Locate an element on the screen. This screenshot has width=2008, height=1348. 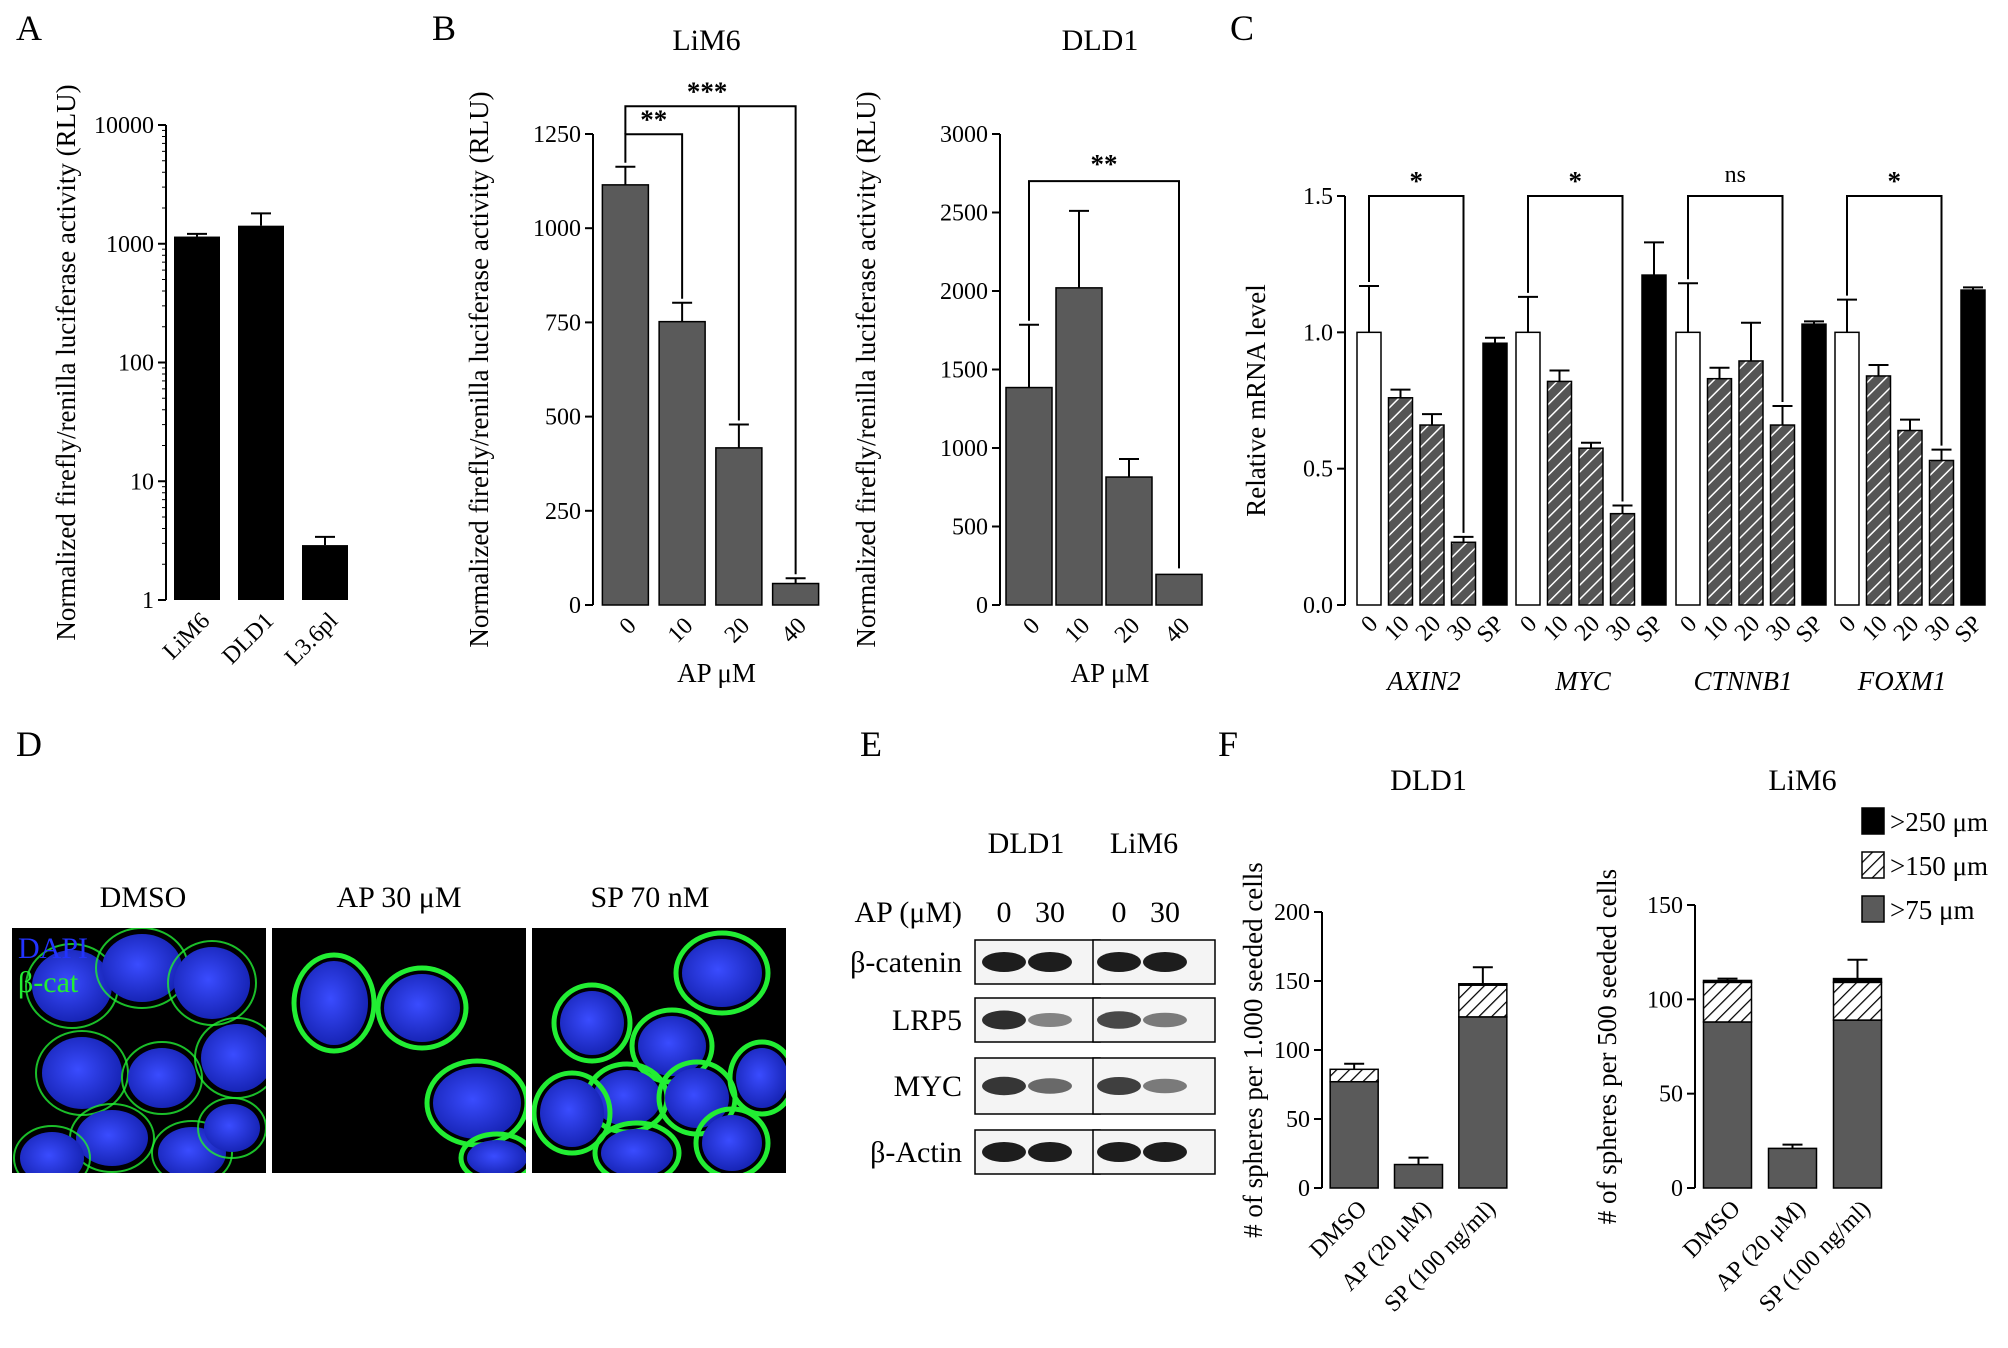
chart-b2-sig-bracket is located at coordinates (1104, 374).